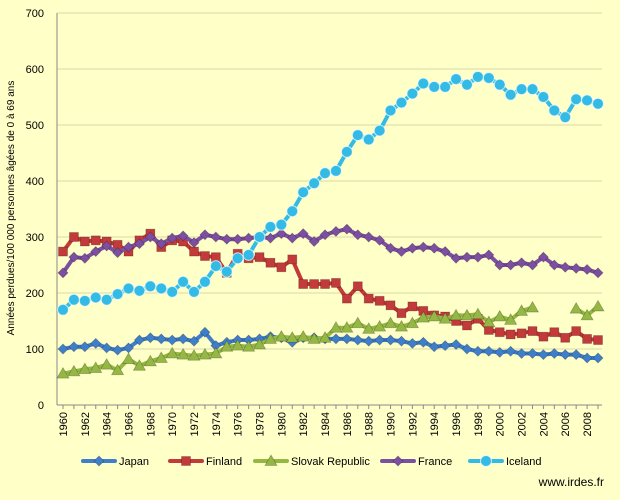  I want to click on x-tick-label: 1972, so click(195, 424).